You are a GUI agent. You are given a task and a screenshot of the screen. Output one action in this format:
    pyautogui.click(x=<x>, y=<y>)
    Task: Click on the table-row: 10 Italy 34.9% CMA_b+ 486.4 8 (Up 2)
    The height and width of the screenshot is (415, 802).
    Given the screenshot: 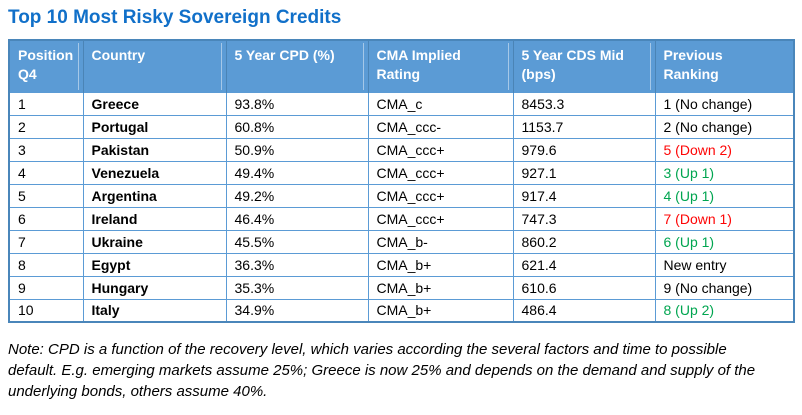 What is the action you would take?
    pyautogui.click(x=401, y=310)
    